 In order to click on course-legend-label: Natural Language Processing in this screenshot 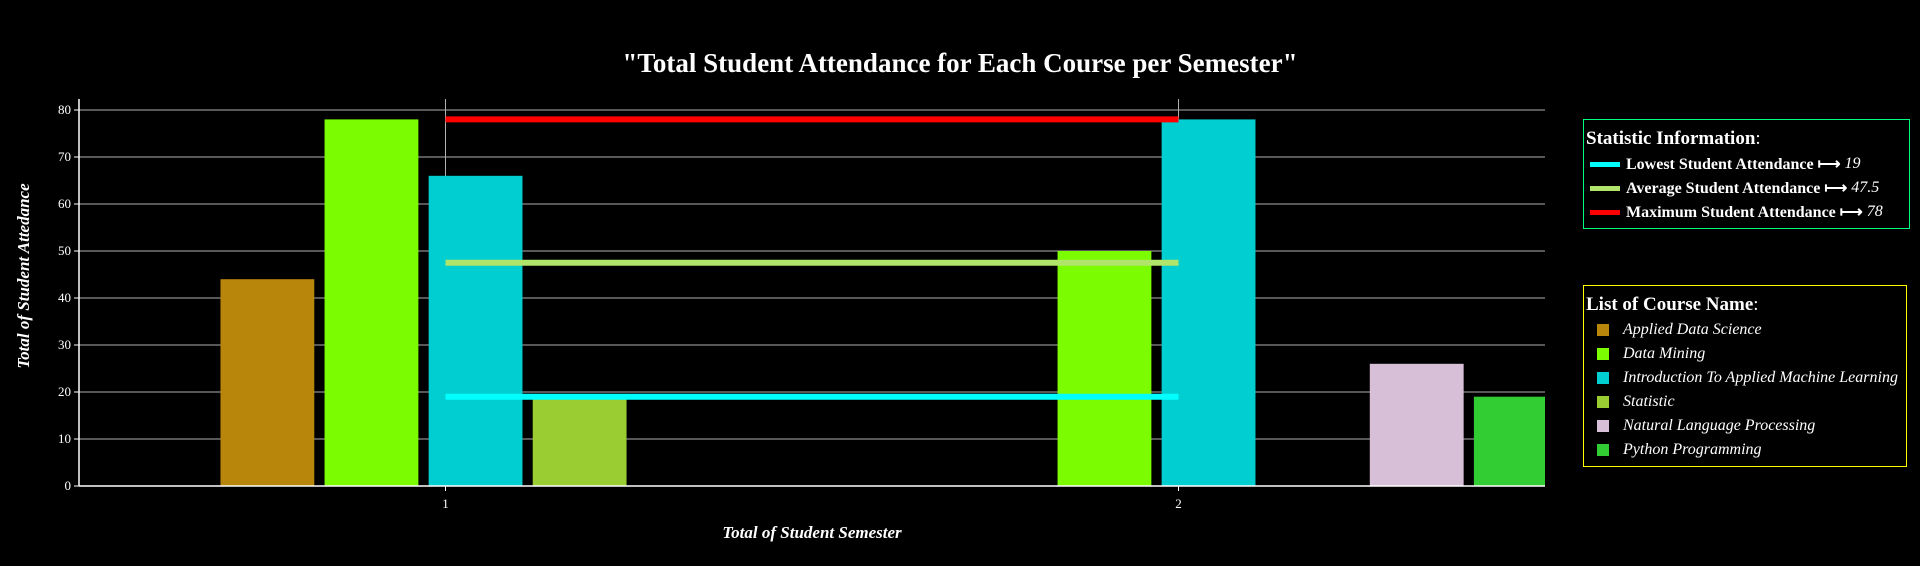, I will do `click(1719, 425)`.